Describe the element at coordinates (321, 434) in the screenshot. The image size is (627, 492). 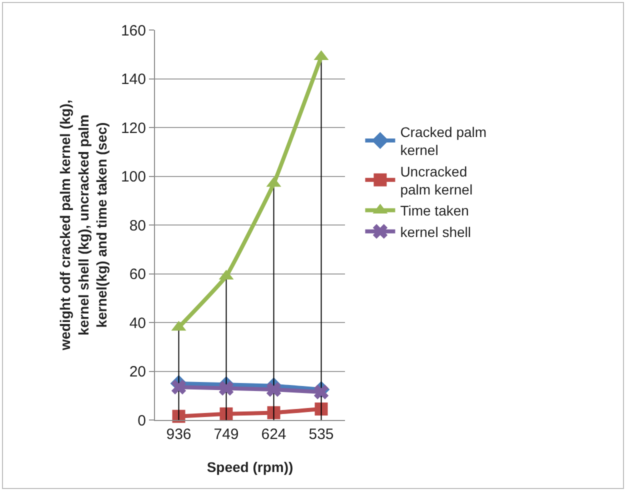
I see `x-tick-label: 535` at that location.